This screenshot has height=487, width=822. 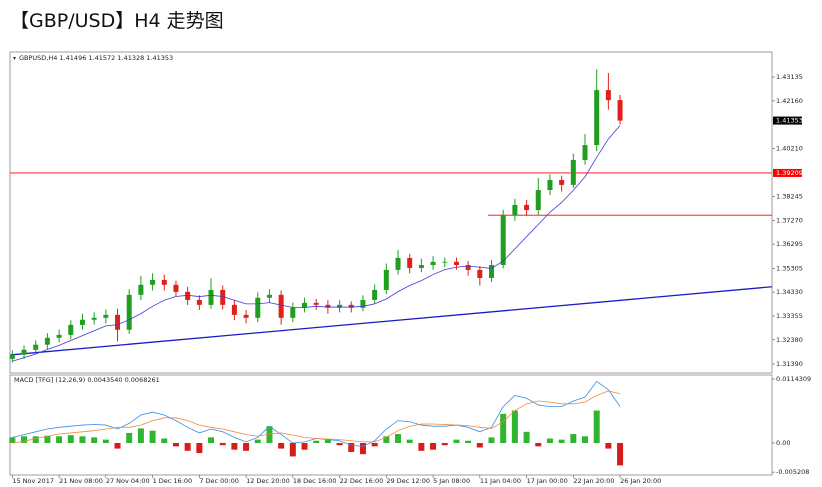 I want to click on x-tick-label: 15 Nov 2017, so click(x=33, y=481).